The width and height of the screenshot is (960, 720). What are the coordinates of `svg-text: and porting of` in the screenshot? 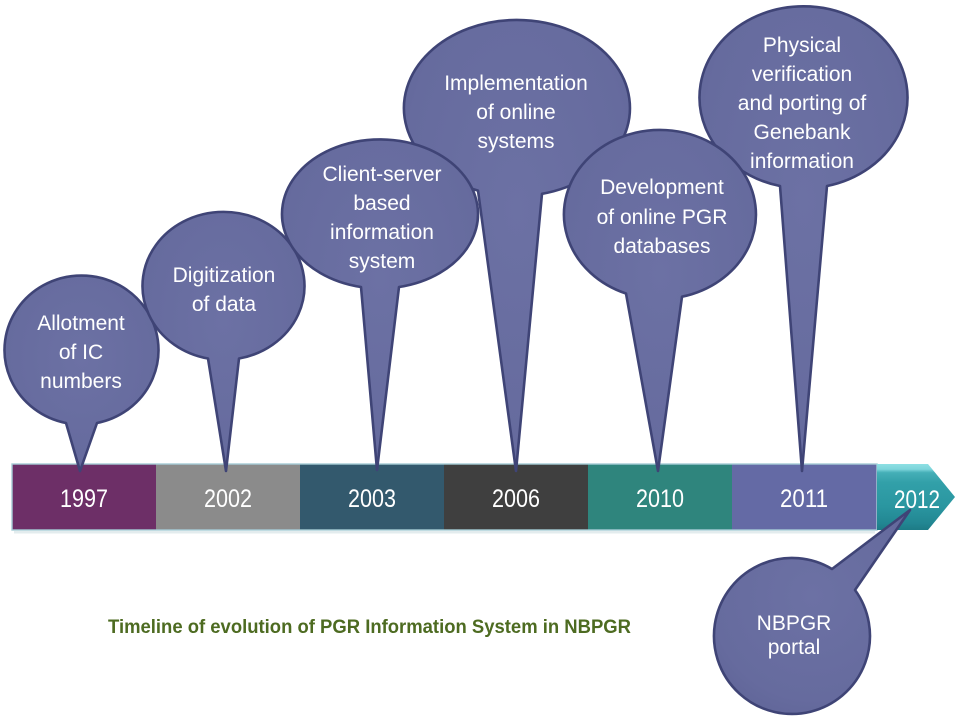 It's located at (802, 103).